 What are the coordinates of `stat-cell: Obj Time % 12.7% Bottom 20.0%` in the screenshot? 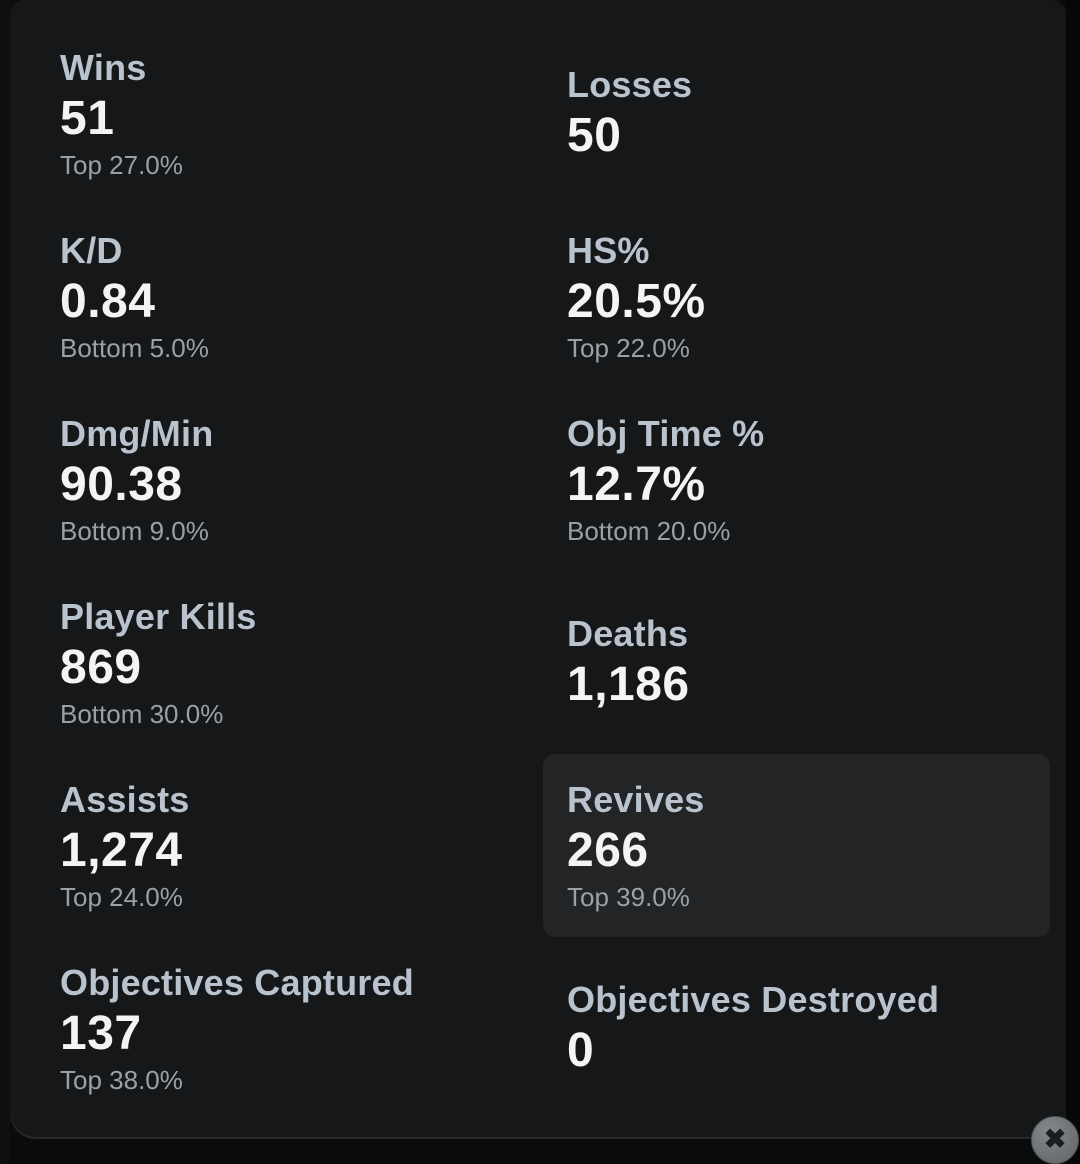 It's located at (796, 479).